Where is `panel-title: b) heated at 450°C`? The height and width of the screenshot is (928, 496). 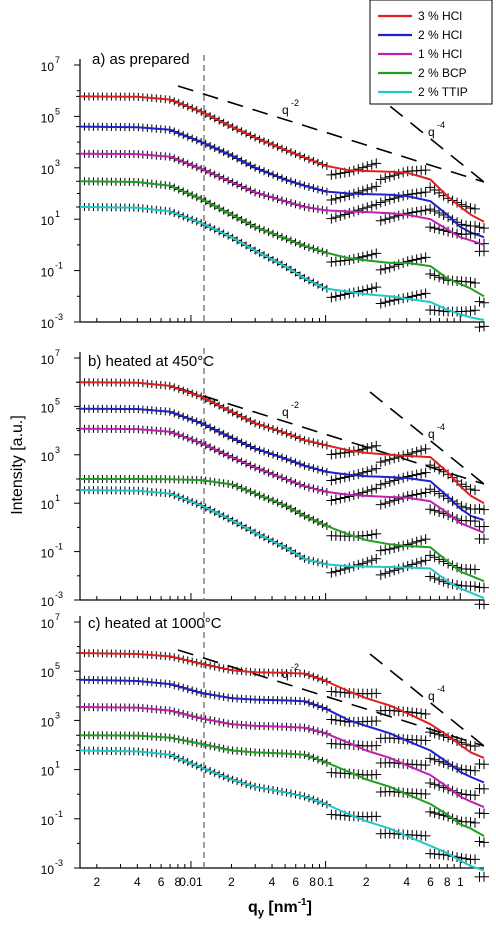
panel-title: b) heated at 450°C is located at coordinates (151, 361).